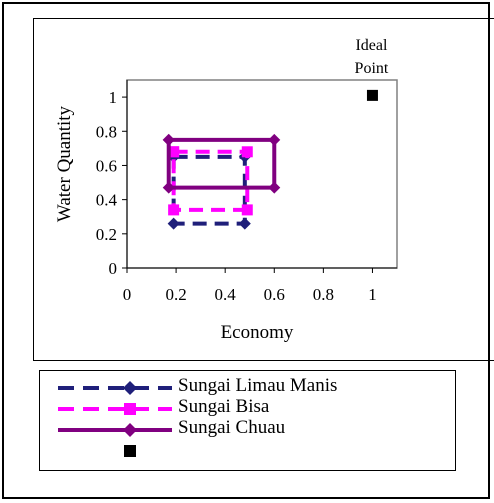 Image resolution: width=494 pixels, height=503 pixels. I want to click on series-line-sungai-chuau, so click(221, 163).